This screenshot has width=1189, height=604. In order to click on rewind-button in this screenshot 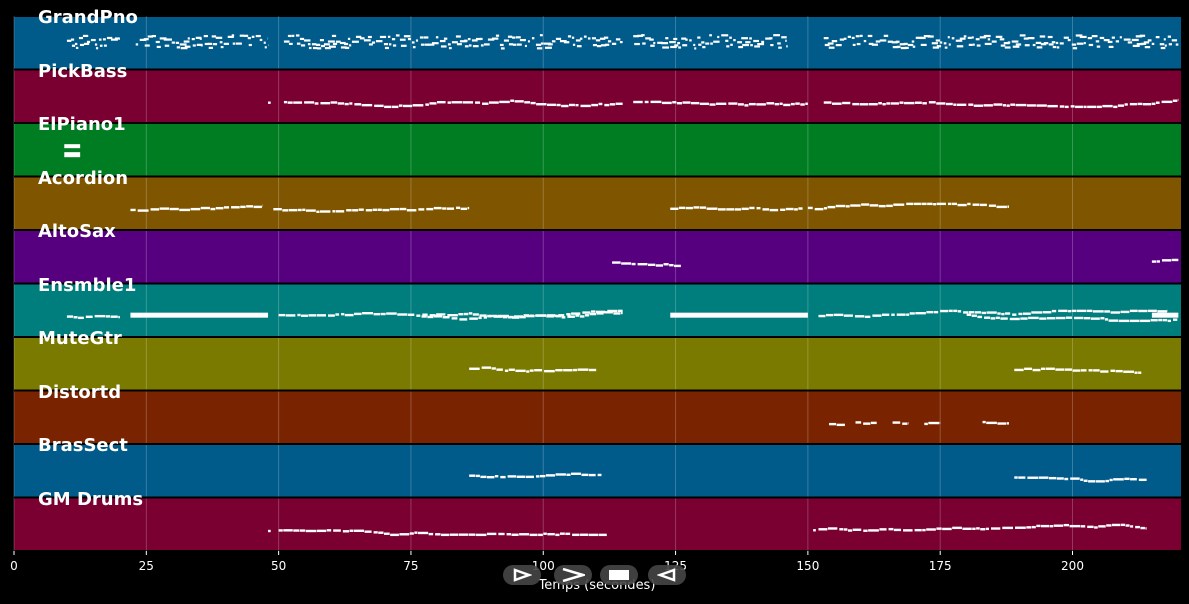, I will do `click(522, 575)`.